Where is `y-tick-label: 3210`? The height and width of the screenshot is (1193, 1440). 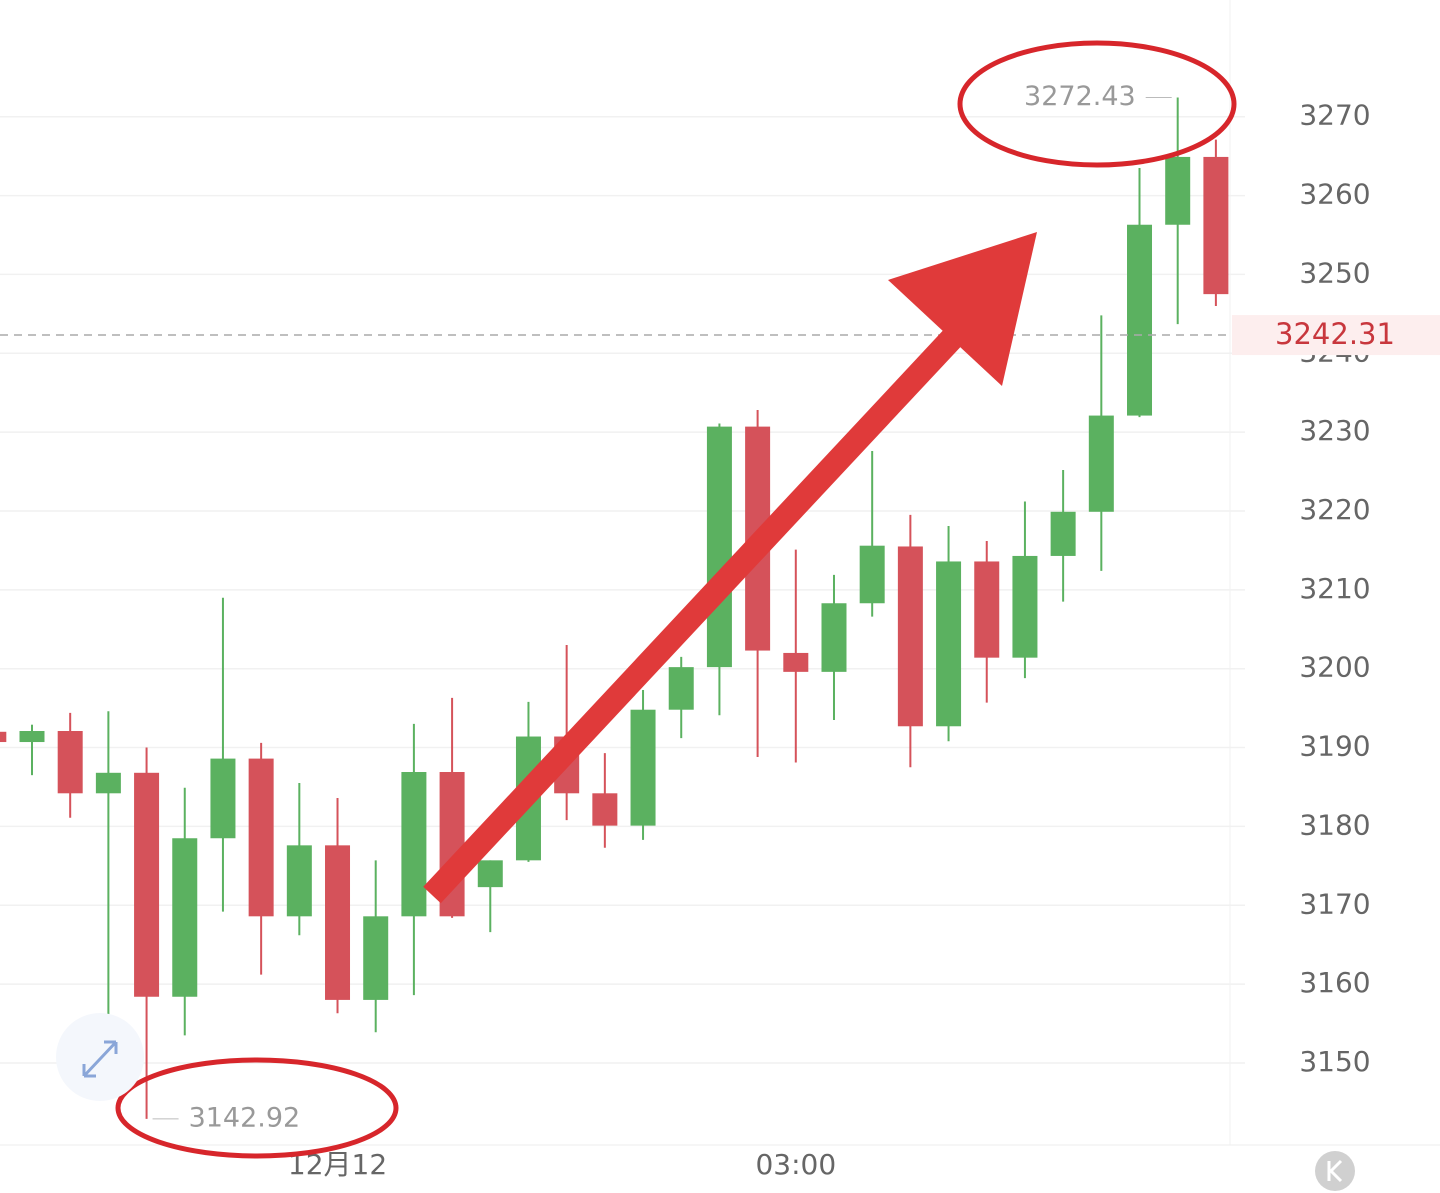
y-tick-label: 3210 is located at coordinates (1334, 588).